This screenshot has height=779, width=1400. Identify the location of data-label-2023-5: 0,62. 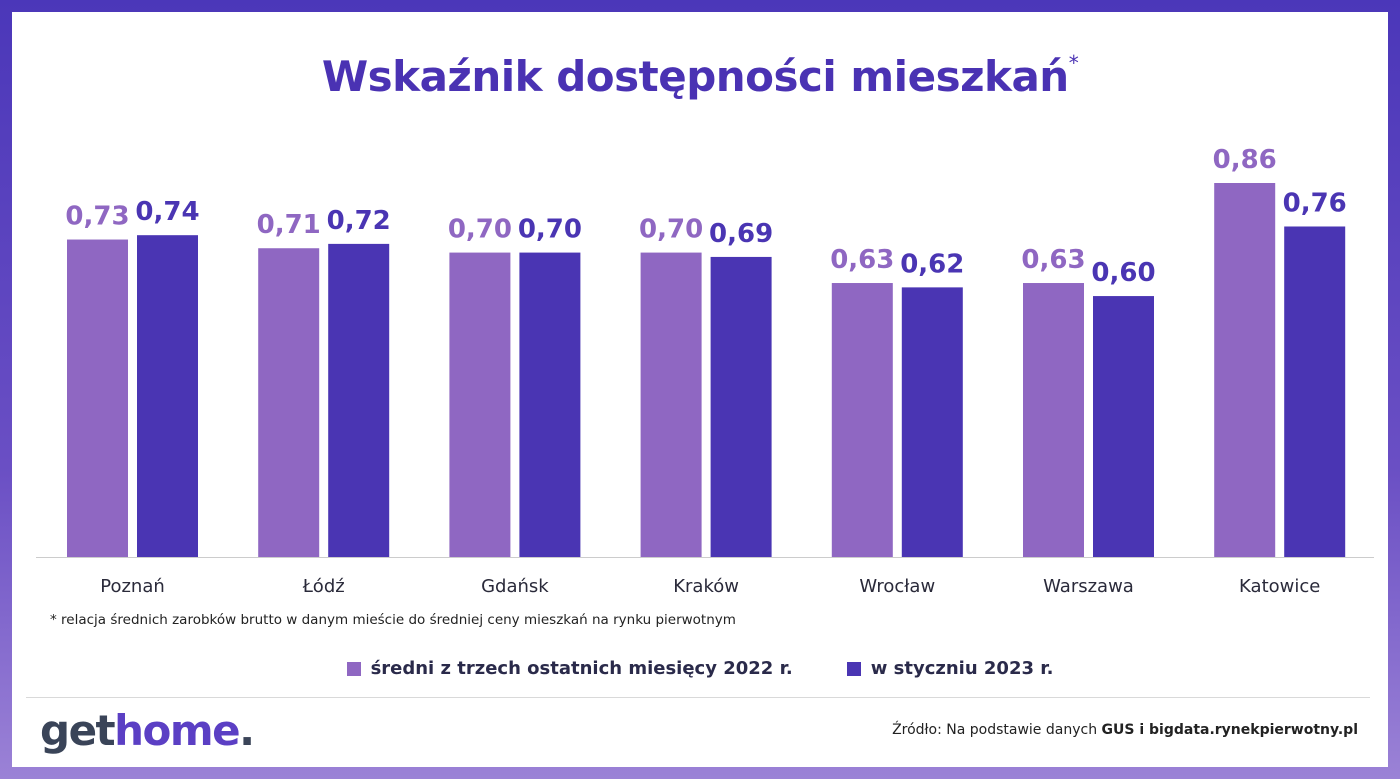
(932, 264).